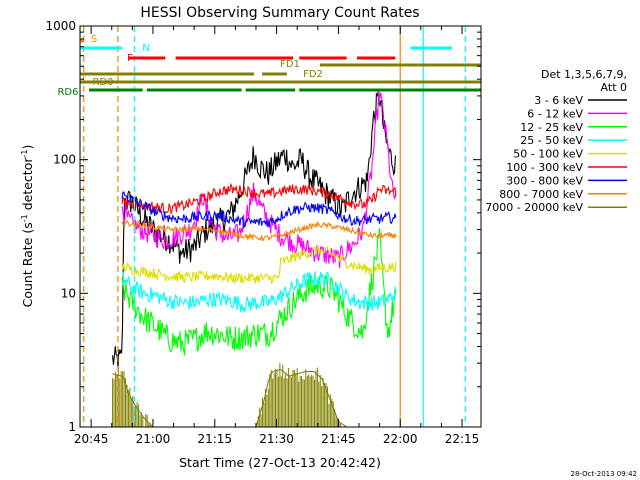 The height and width of the screenshot is (480, 640). Describe the element at coordinates (551, 140) in the screenshot. I see `legend-label-25-50-kev: 25 - 50 keV` at that location.